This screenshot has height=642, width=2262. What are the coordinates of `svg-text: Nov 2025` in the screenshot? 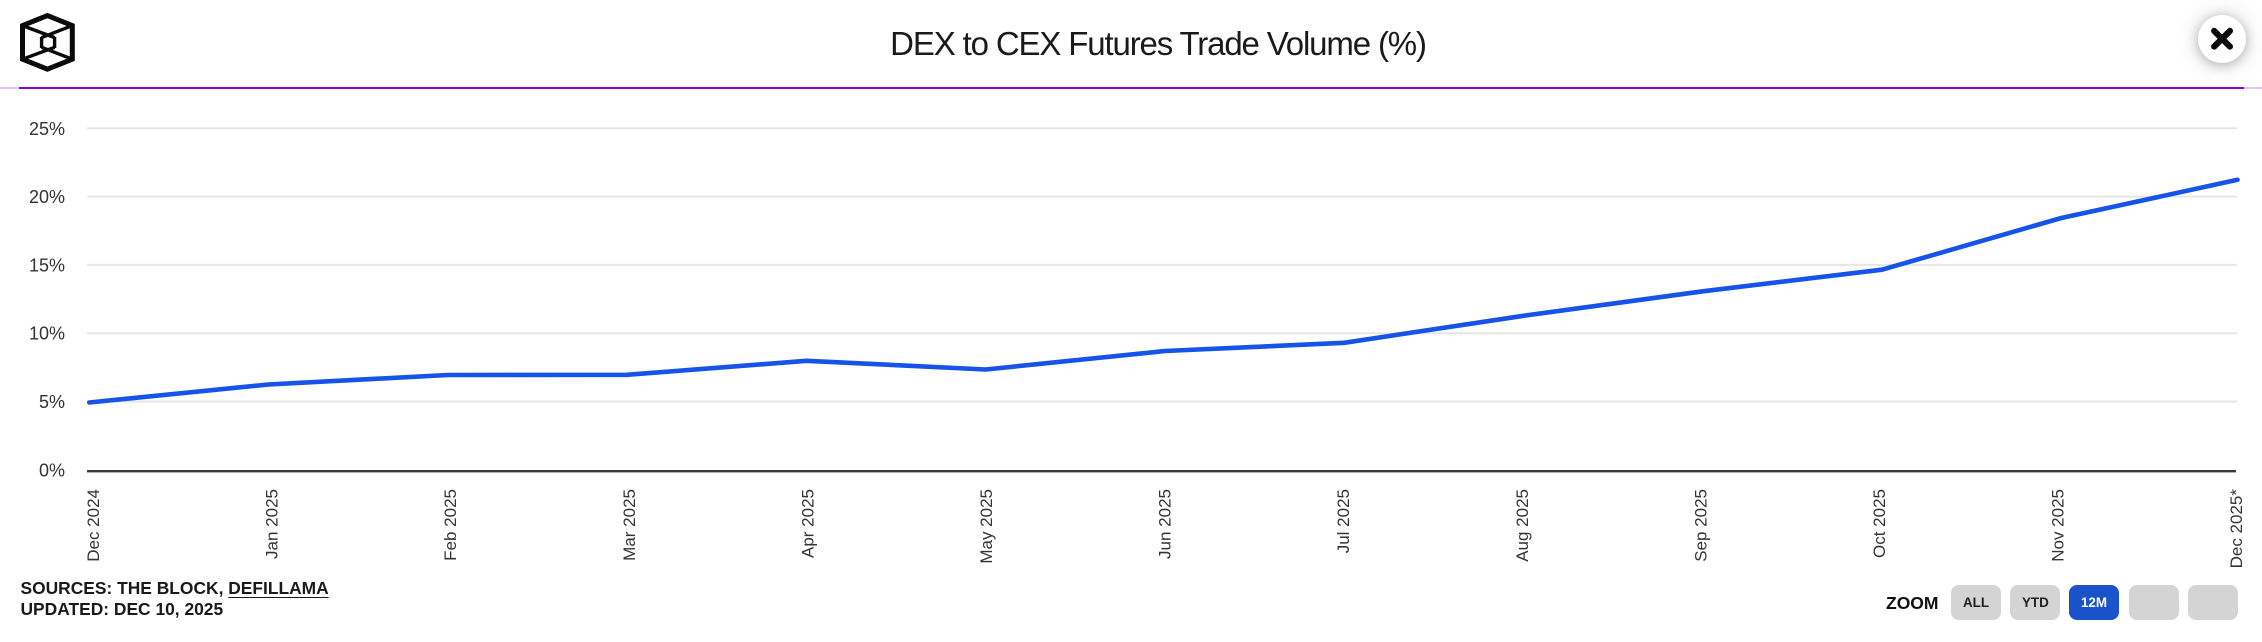 It's located at (2058, 525).